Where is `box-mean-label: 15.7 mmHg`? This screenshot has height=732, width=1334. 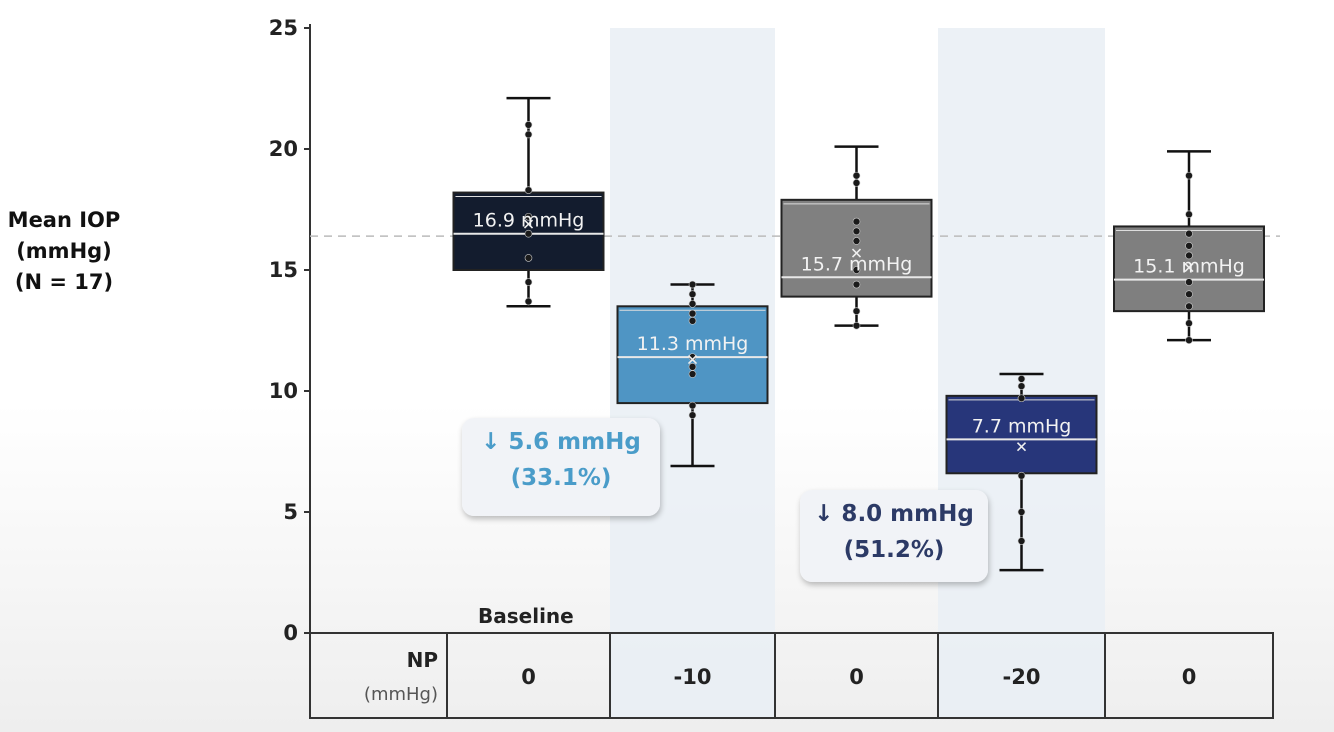 box-mean-label: 15.7 mmHg is located at coordinates (857, 264).